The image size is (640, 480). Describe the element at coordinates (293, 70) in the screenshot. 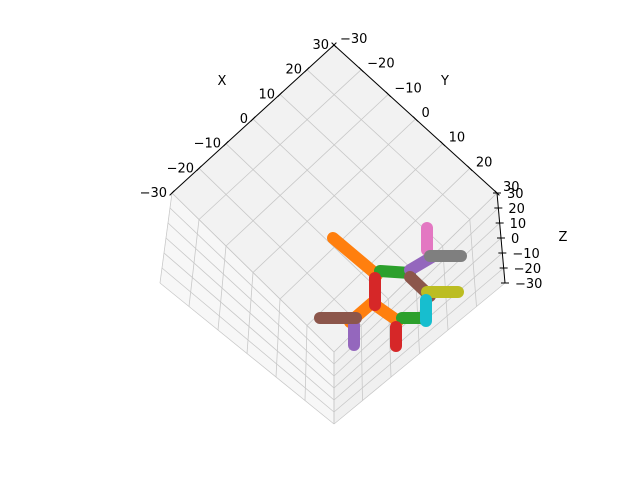

I see `x-axis-tick-label: 20` at that location.